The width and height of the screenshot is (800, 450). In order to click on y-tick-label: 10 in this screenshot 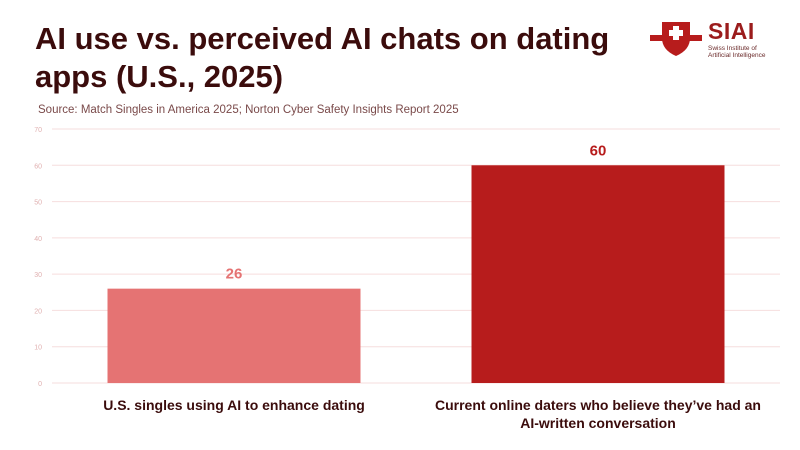, I will do `click(38, 348)`.